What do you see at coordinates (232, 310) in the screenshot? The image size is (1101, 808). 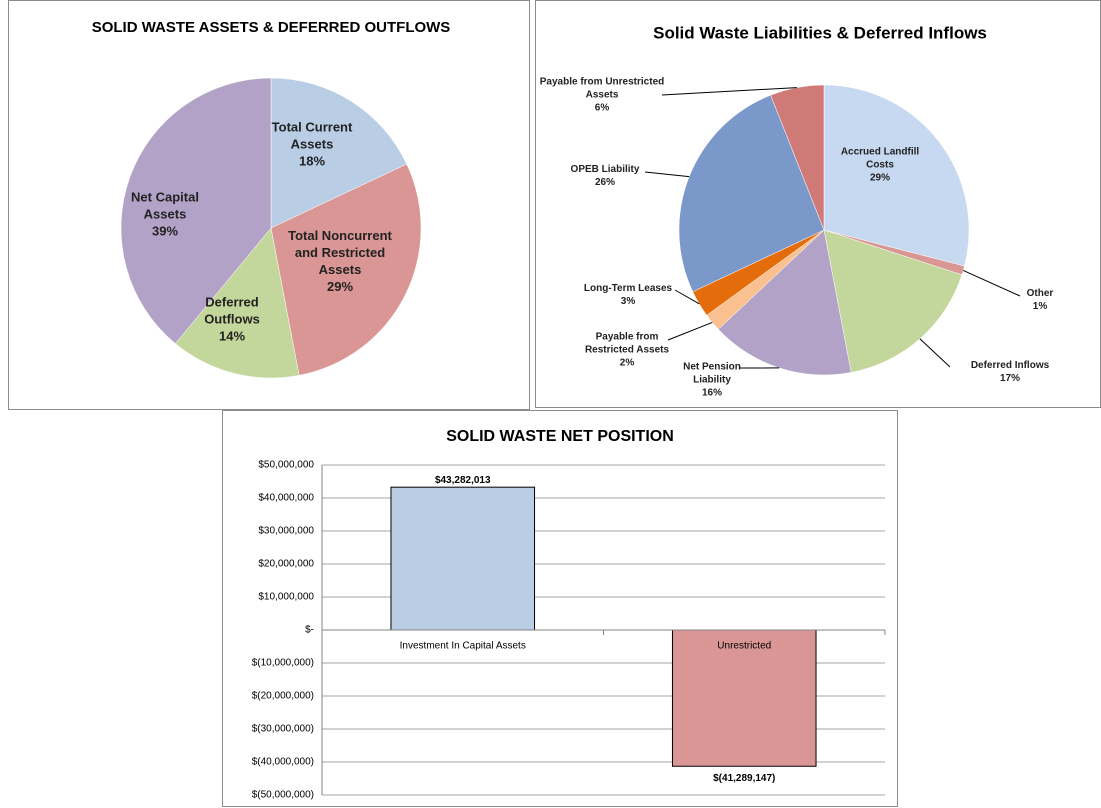 I see `slice-name: Deferred Outflows` at bounding box center [232, 310].